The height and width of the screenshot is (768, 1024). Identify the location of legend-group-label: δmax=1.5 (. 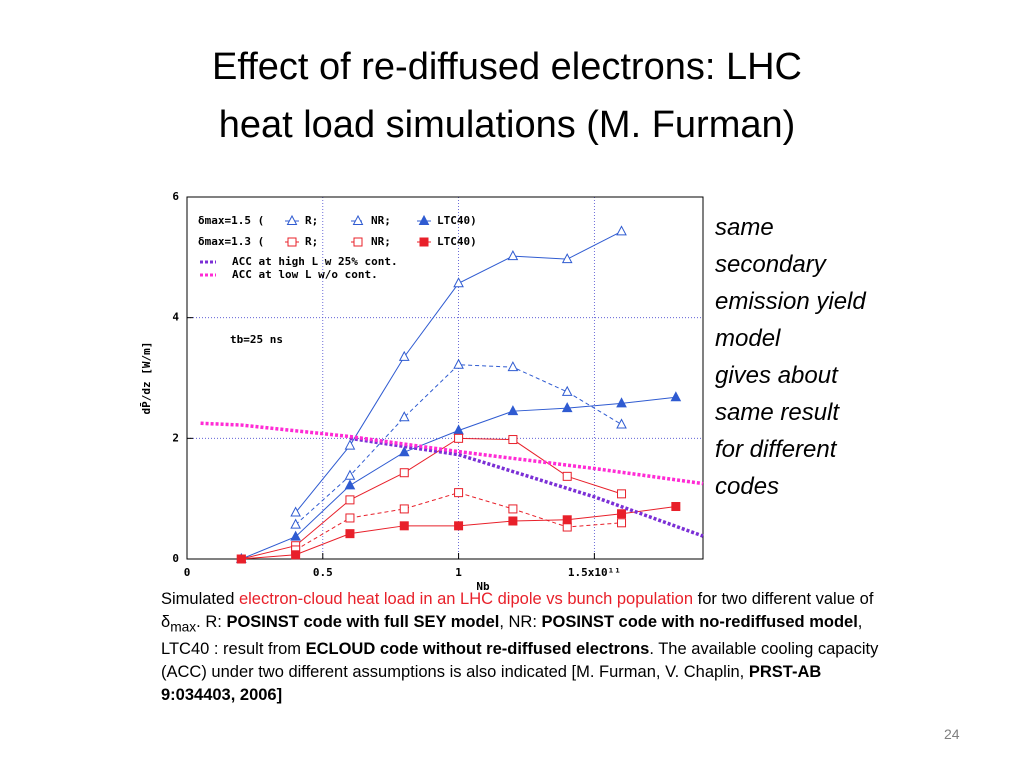
(231, 220).